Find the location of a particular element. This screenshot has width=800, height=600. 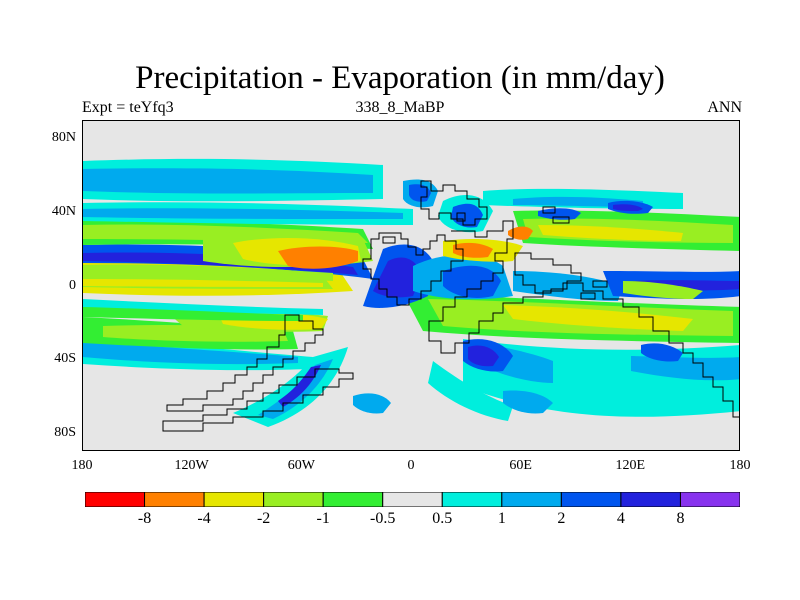

colorbar-label: -0.5 is located at coordinates (383, 518).